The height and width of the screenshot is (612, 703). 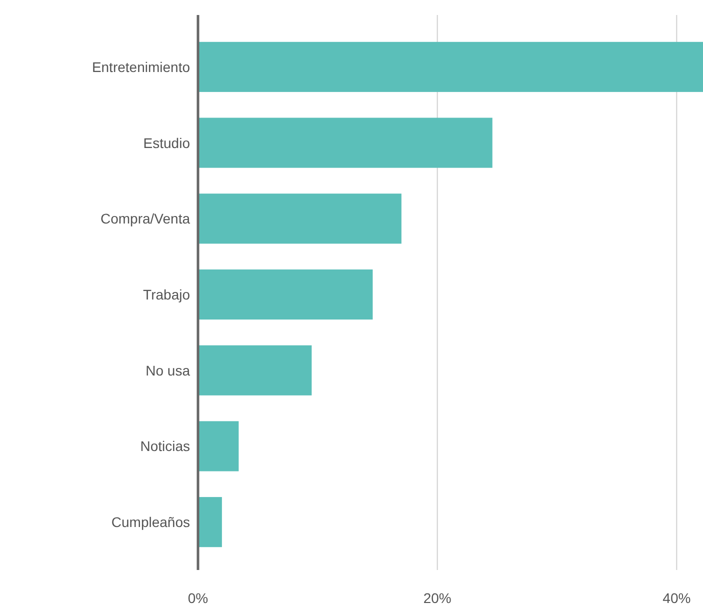 What do you see at coordinates (168, 370) in the screenshot?
I see `y-tick-label: No usa` at bounding box center [168, 370].